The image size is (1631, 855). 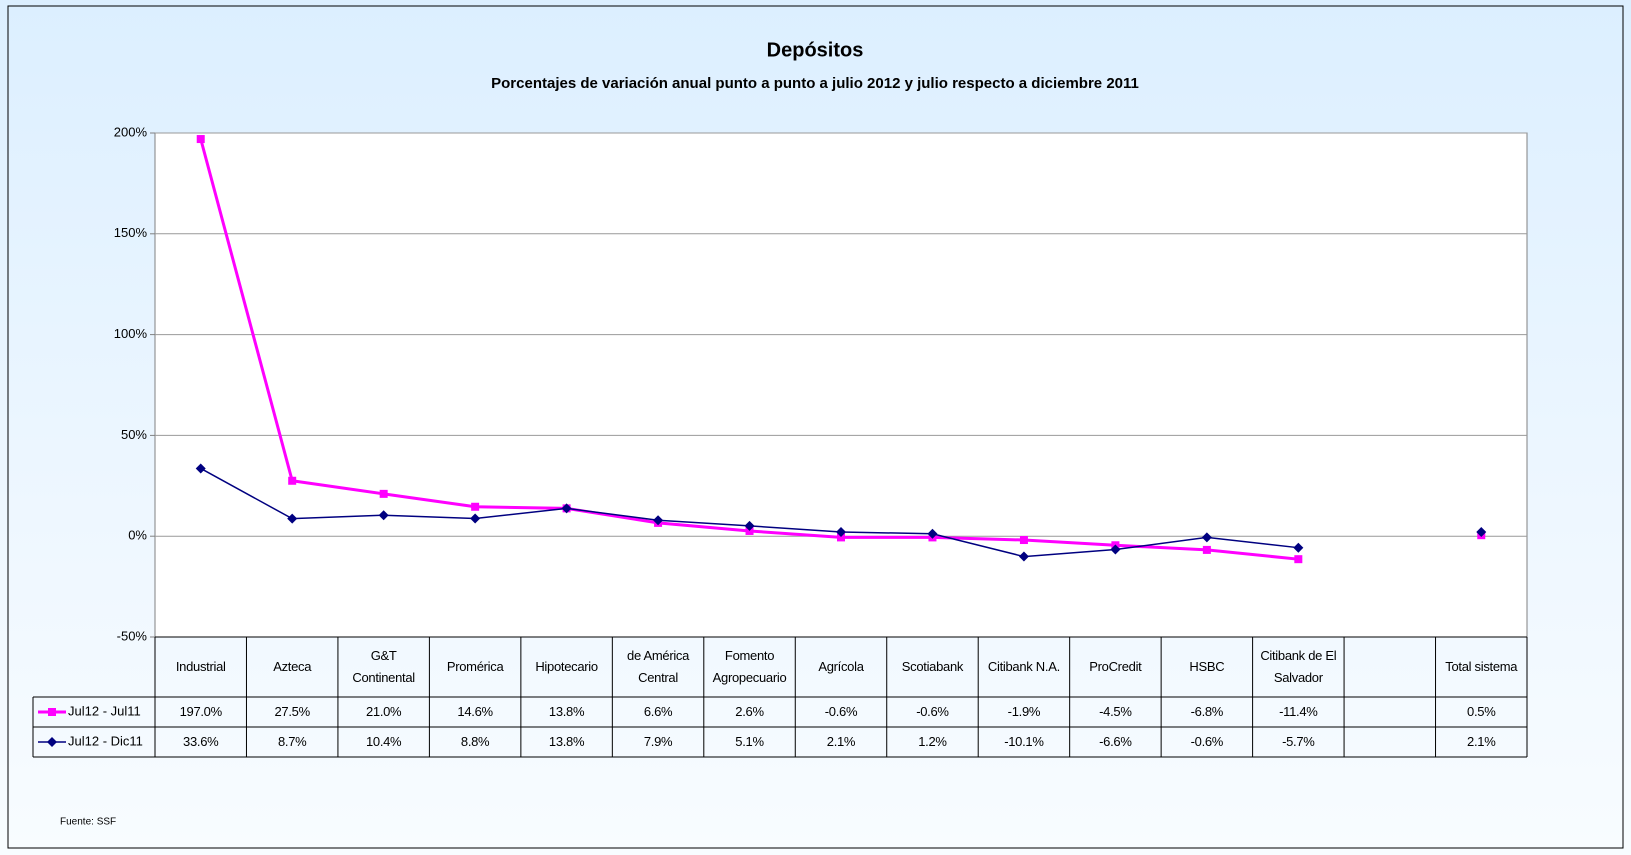 What do you see at coordinates (383, 666) in the screenshot?
I see `x-tick-label: G&T Continental` at bounding box center [383, 666].